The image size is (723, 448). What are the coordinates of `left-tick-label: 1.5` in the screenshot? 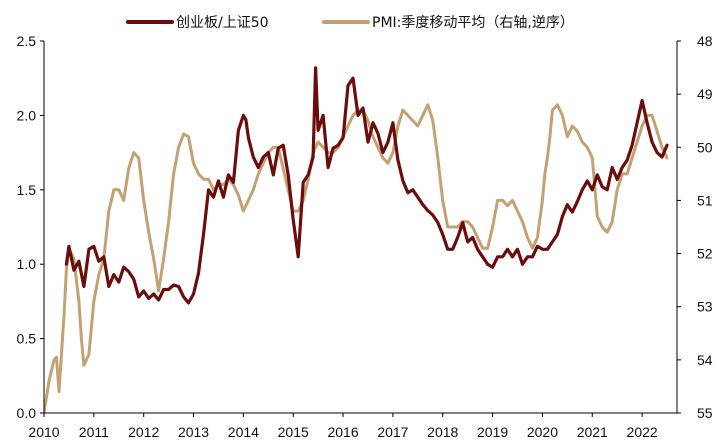 It's located at (27, 190).